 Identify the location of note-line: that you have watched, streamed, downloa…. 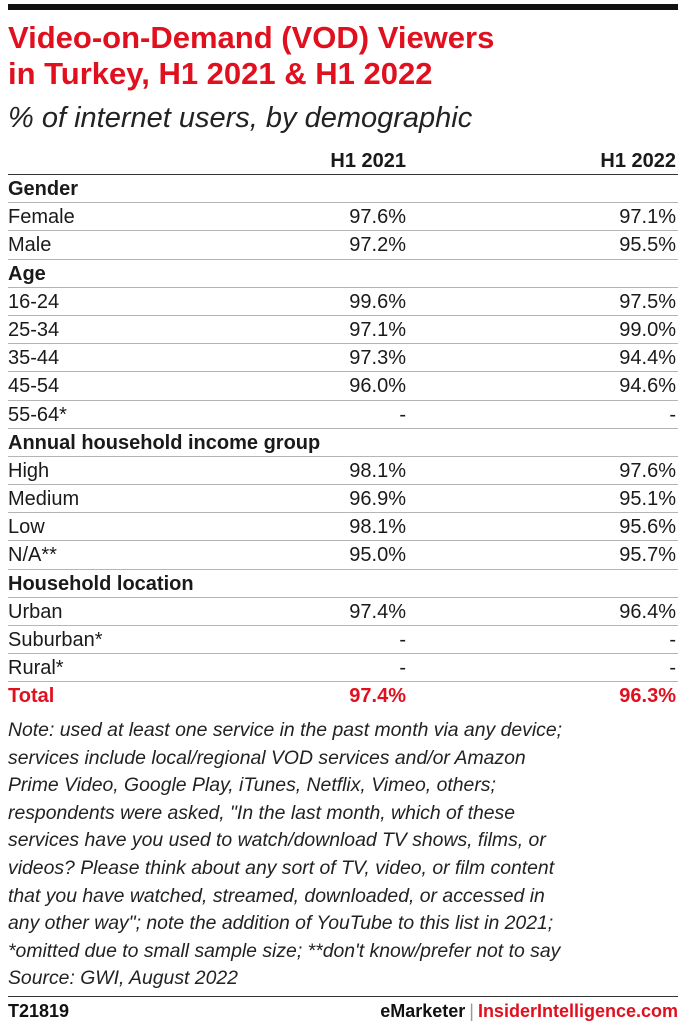
(276, 895).